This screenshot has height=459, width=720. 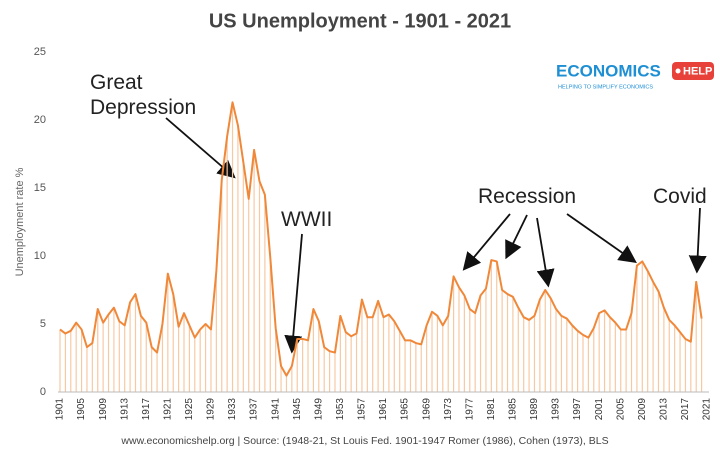 I want to click on annotation: Recession, so click(x=527, y=196).